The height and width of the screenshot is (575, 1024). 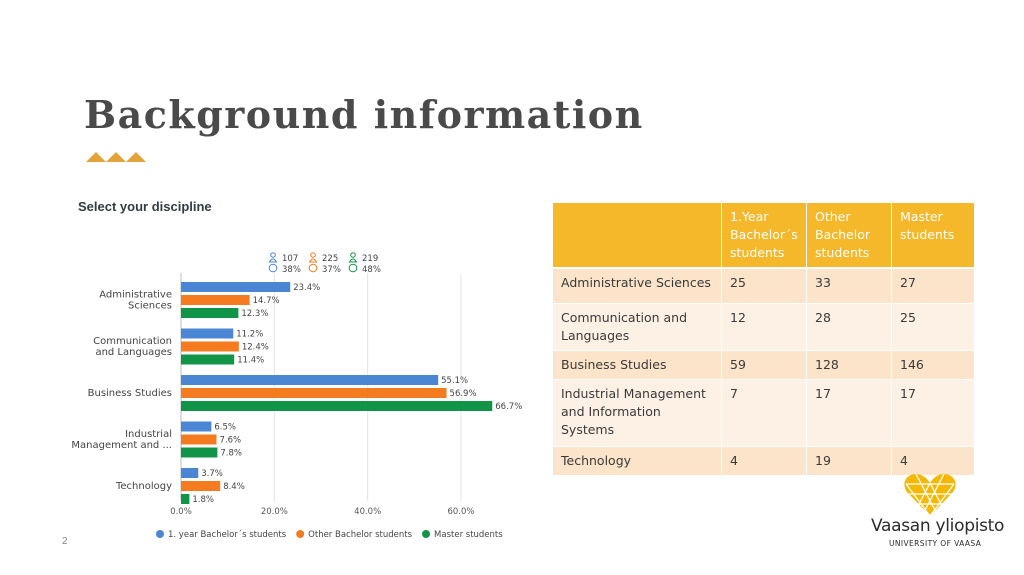 I want to click on table-cell: 128, so click(x=849, y=365).